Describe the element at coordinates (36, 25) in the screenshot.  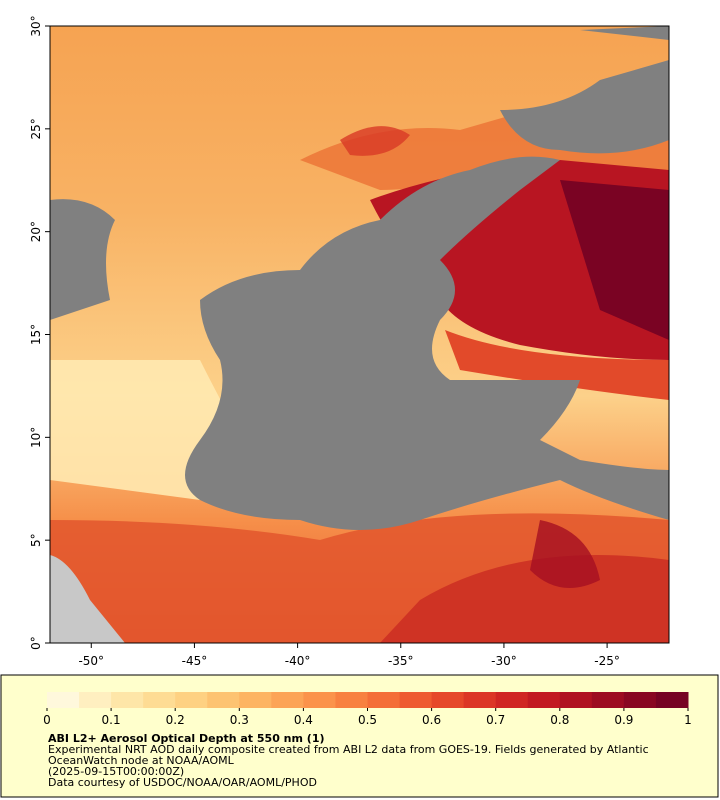
I see `y-tick-label: 30°` at that location.